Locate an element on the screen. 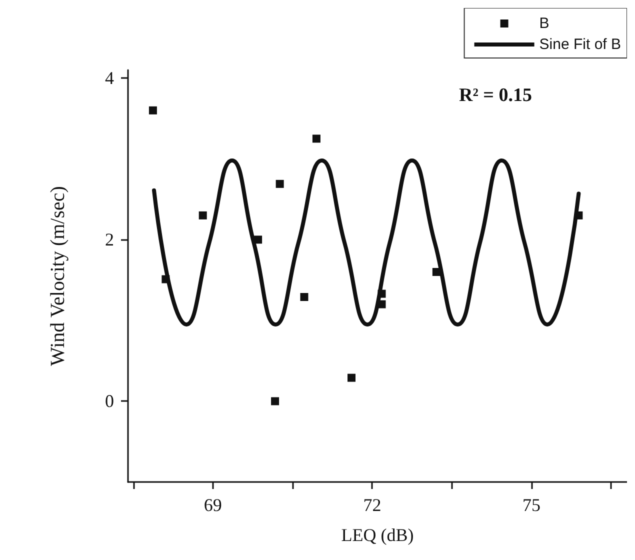 The width and height of the screenshot is (635, 560). y-tick-label: 4 is located at coordinates (109, 78).